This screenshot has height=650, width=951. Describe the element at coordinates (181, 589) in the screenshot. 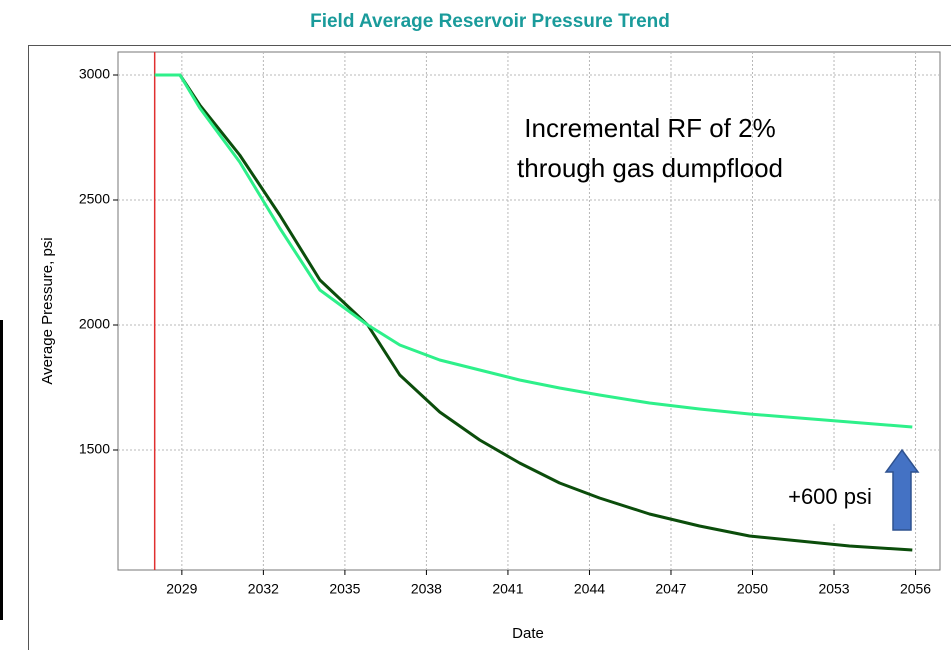

I see `x-tick-label: 2029` at that location.